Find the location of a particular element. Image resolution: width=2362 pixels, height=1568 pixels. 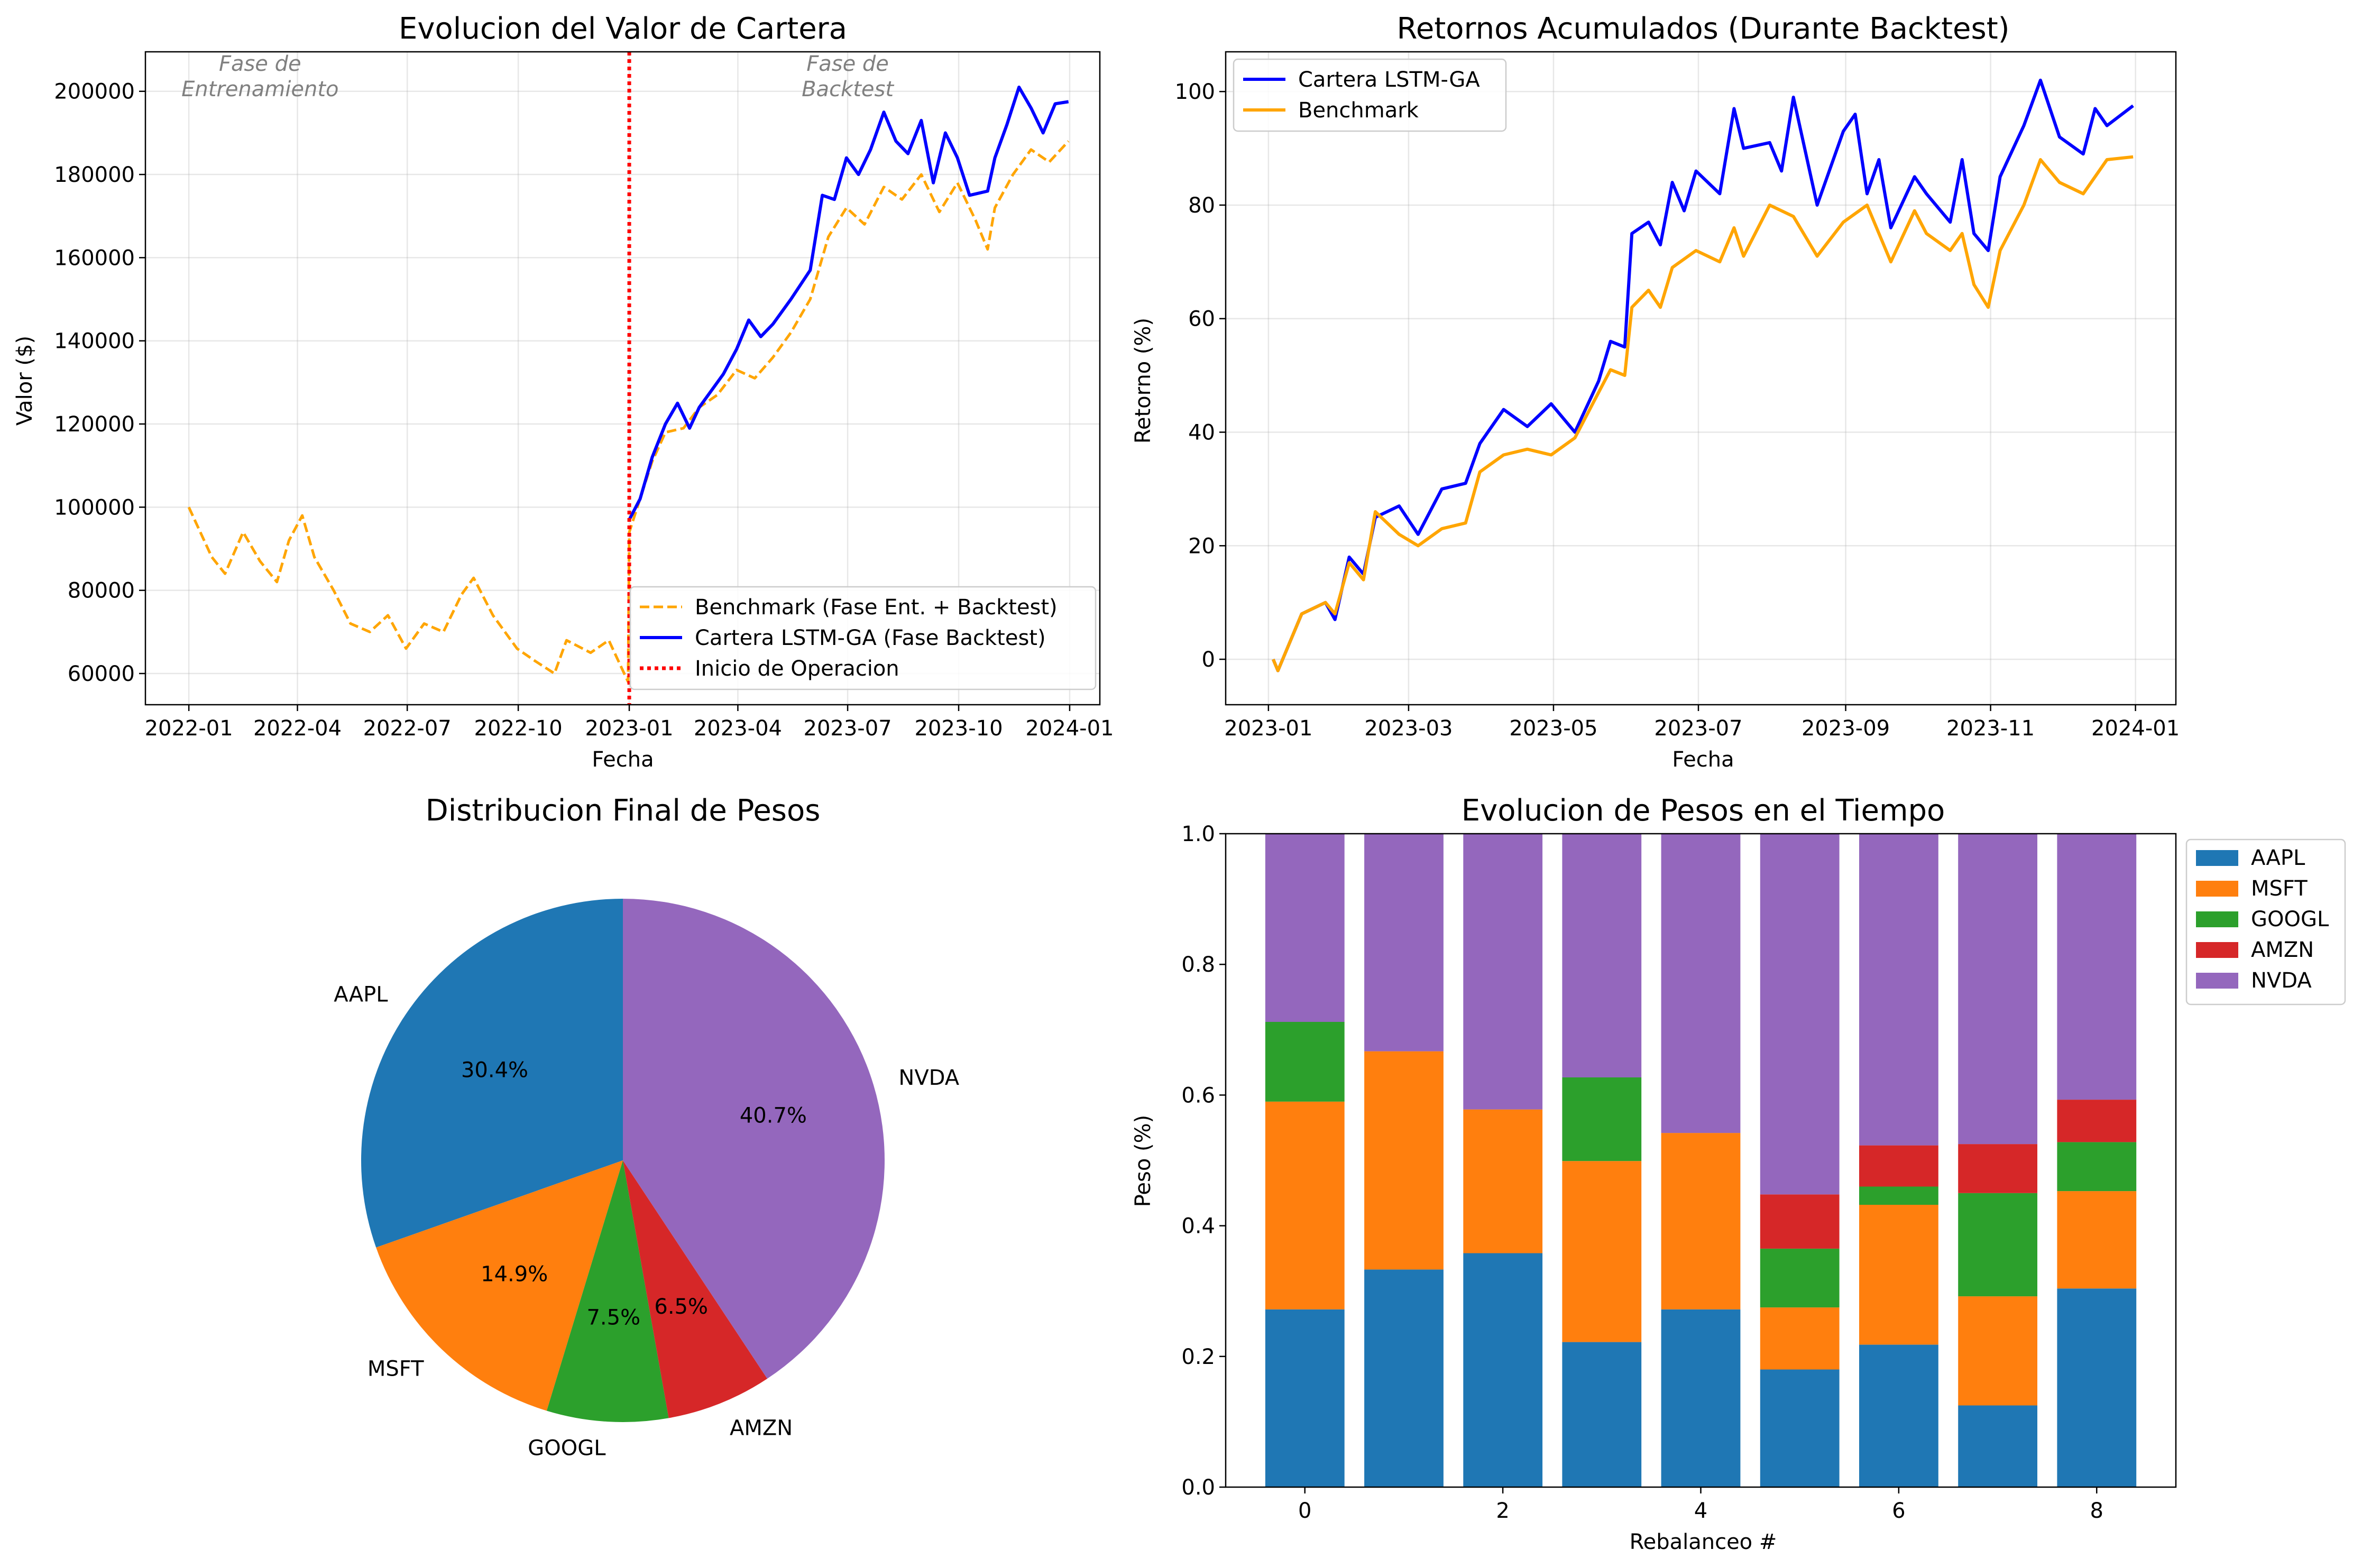

pie-label-amzn: AMZN is located at coordinates (762, 1428).